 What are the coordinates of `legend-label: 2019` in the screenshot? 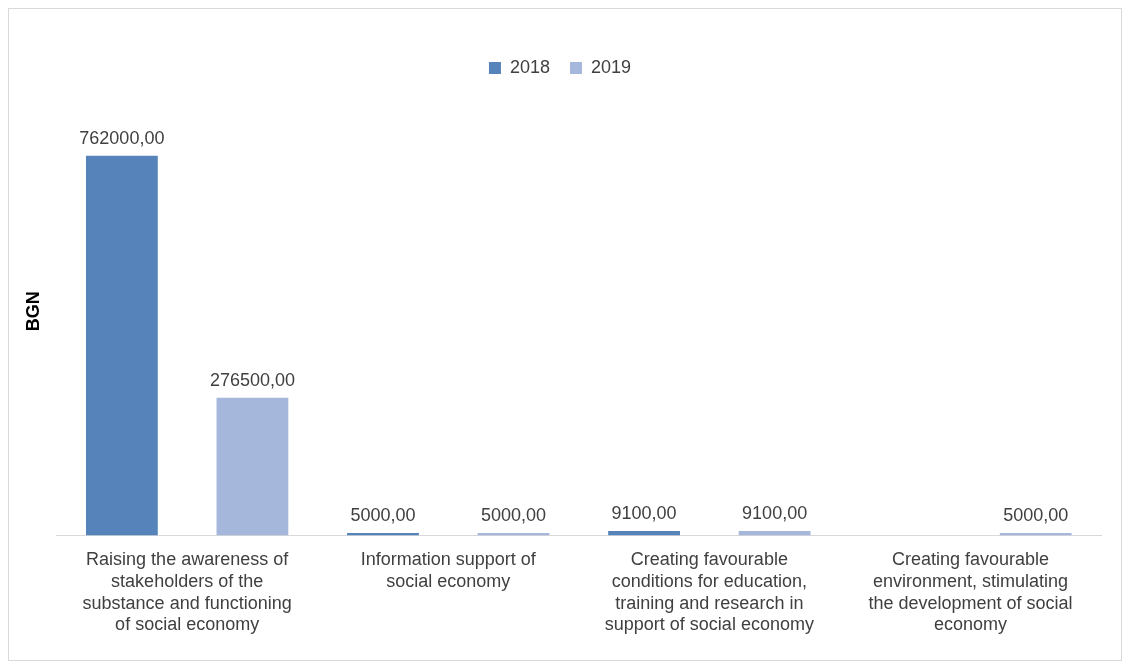 It's located at (611, 66).